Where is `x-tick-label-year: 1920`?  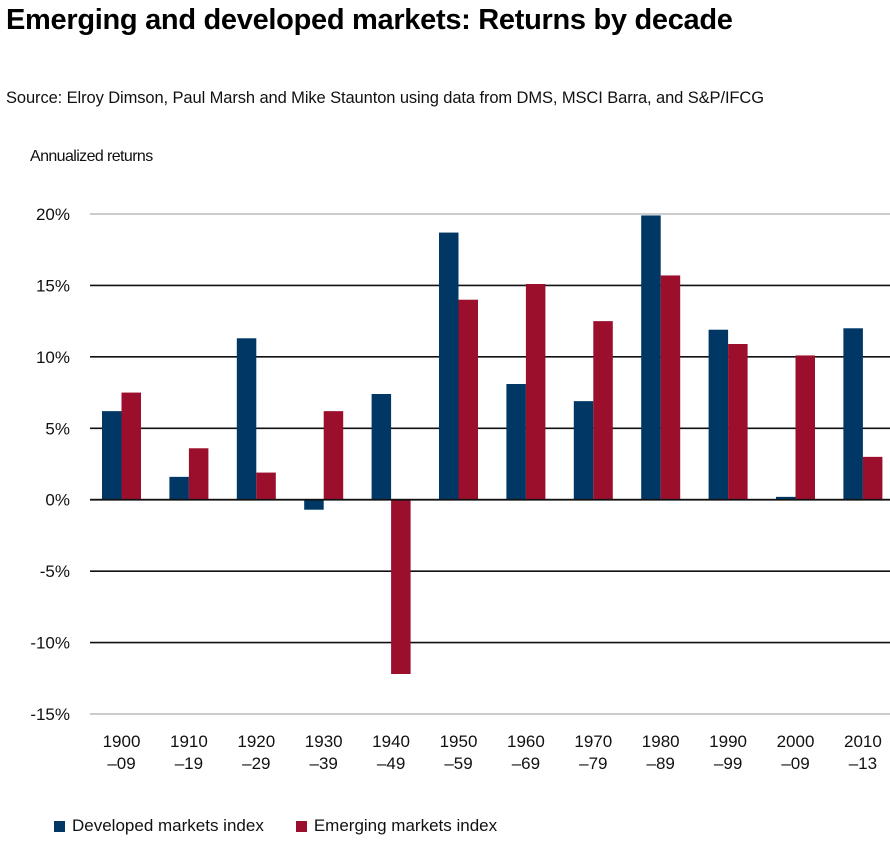
x-tick-label-year: 1920 is located at coordinates (256, 741).